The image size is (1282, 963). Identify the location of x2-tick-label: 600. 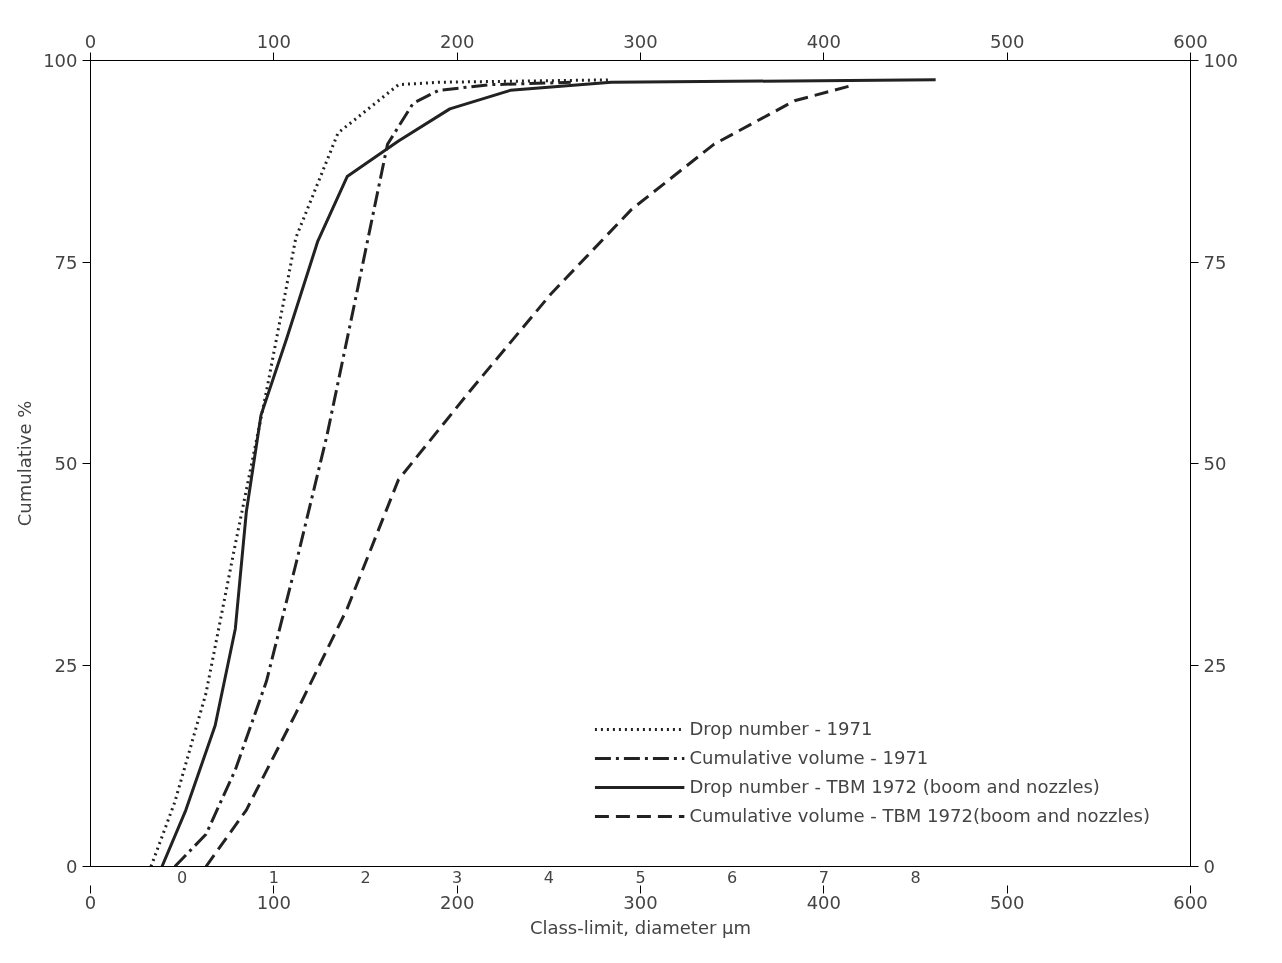
(1190, 902).